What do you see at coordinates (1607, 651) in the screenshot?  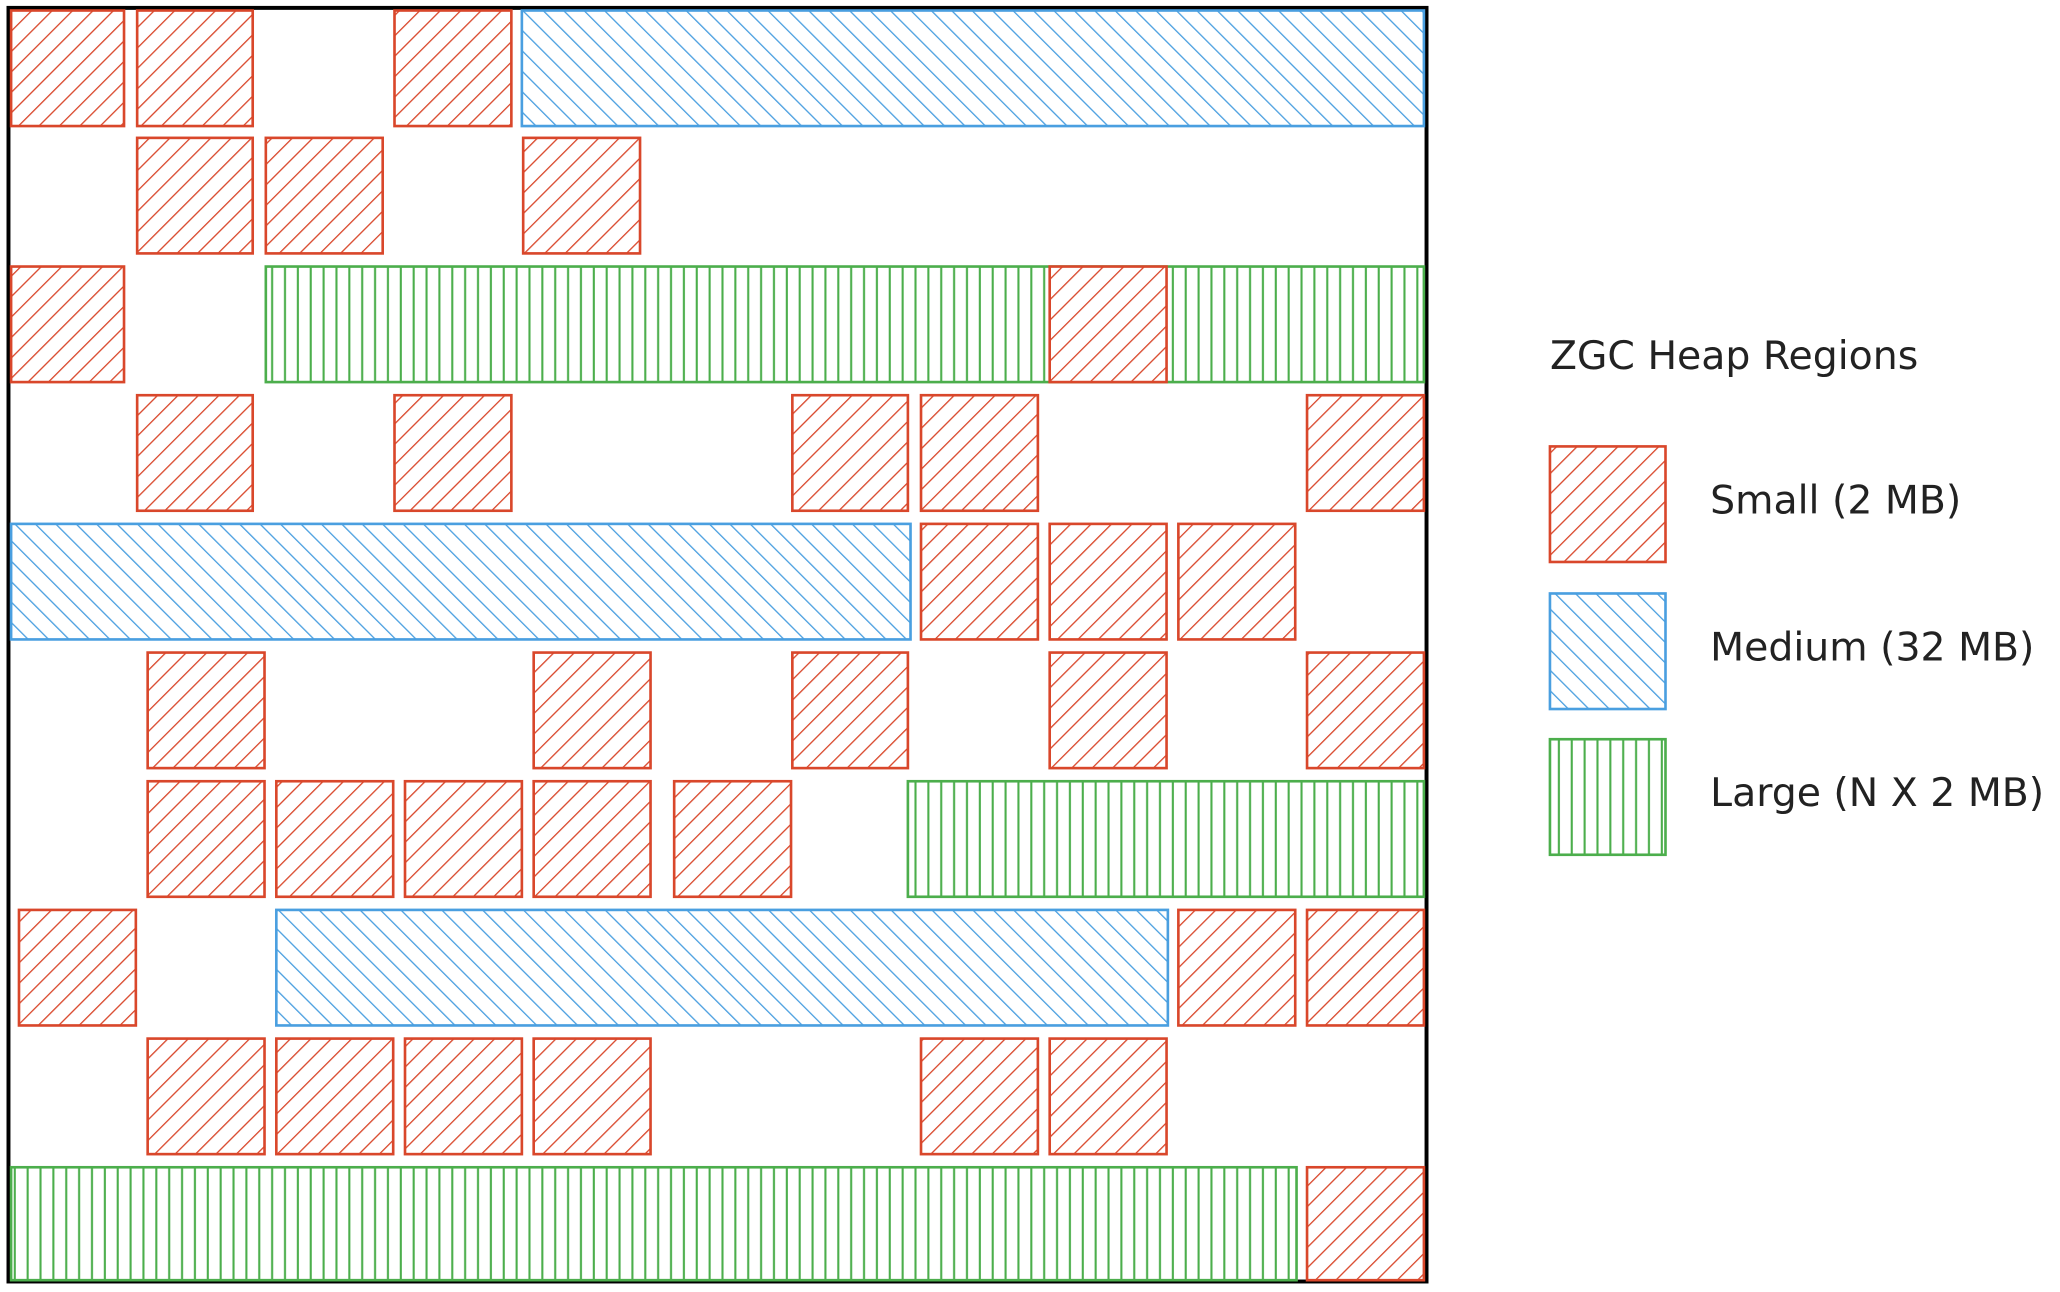 I see `legend-swatch-medium` at bounding box center [1607, 651].